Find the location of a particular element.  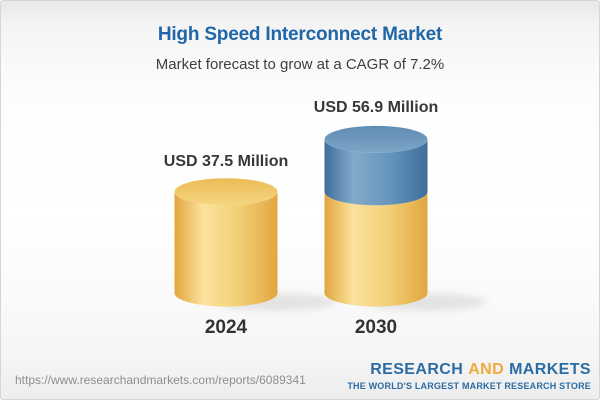

category-label-2024: 2024 is located at coordinates (226, 327).